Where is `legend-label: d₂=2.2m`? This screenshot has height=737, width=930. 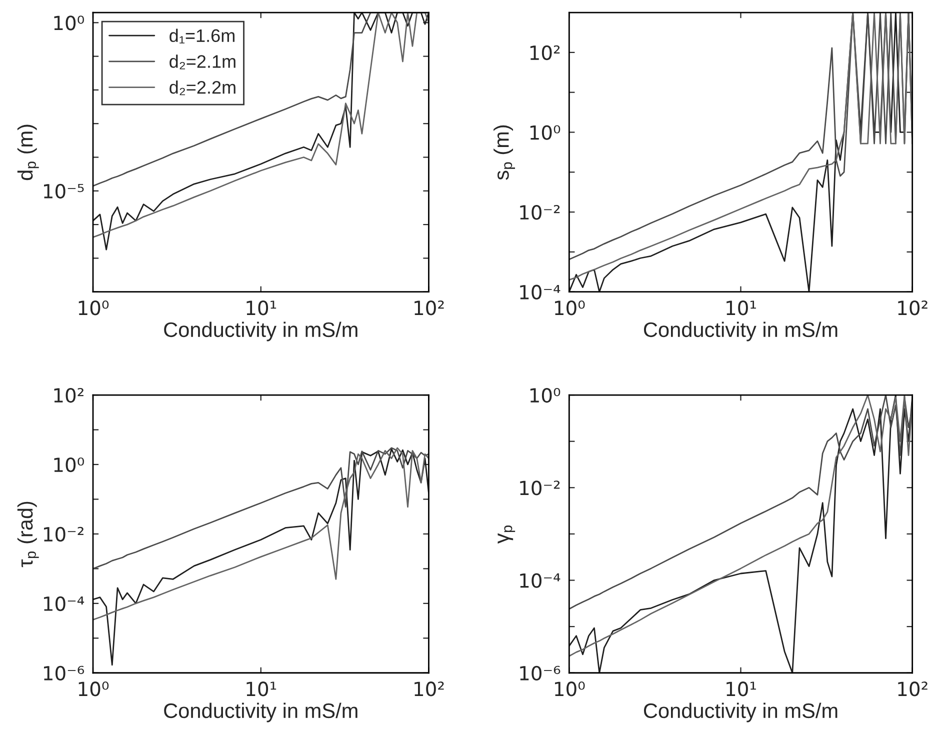
legend-label: d₂=2.2m is located at coordinates (203, 88).